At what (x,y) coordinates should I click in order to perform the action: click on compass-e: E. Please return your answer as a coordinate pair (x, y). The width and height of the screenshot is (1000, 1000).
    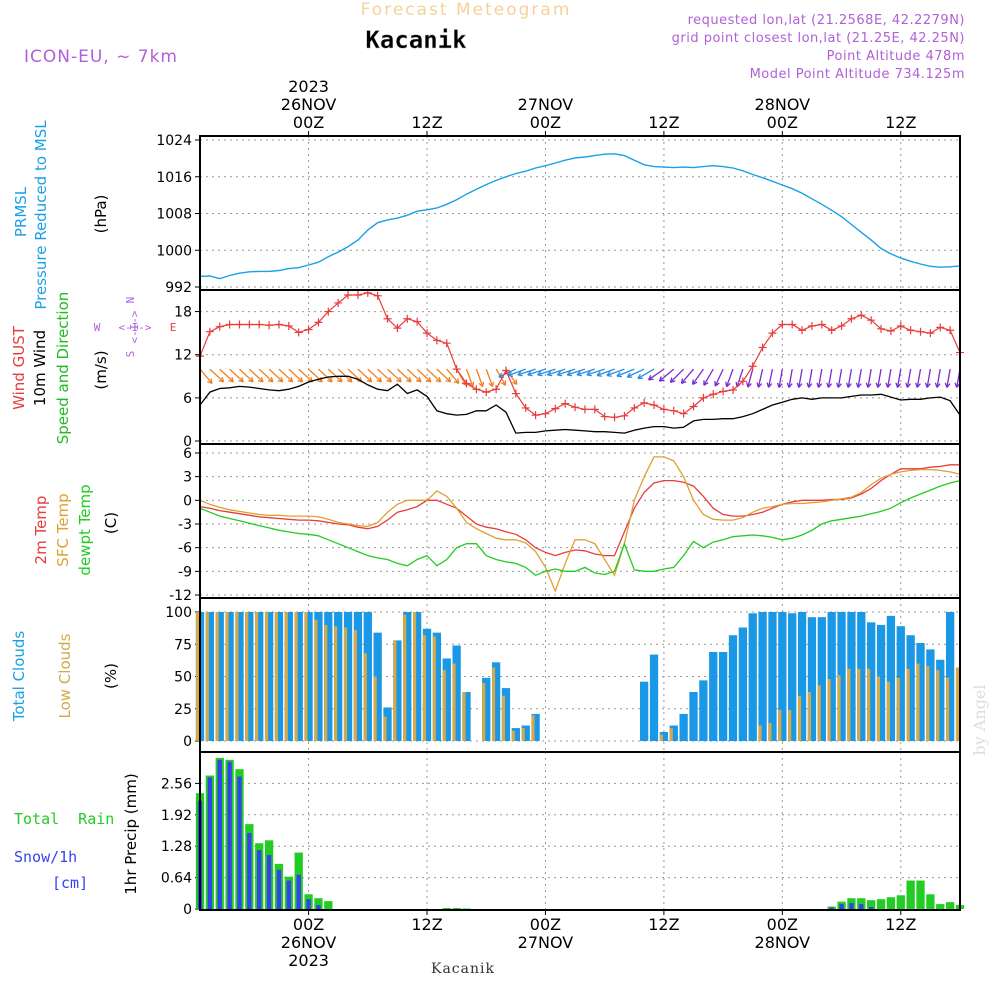
    Looking at the image, I should click on (173, 327).